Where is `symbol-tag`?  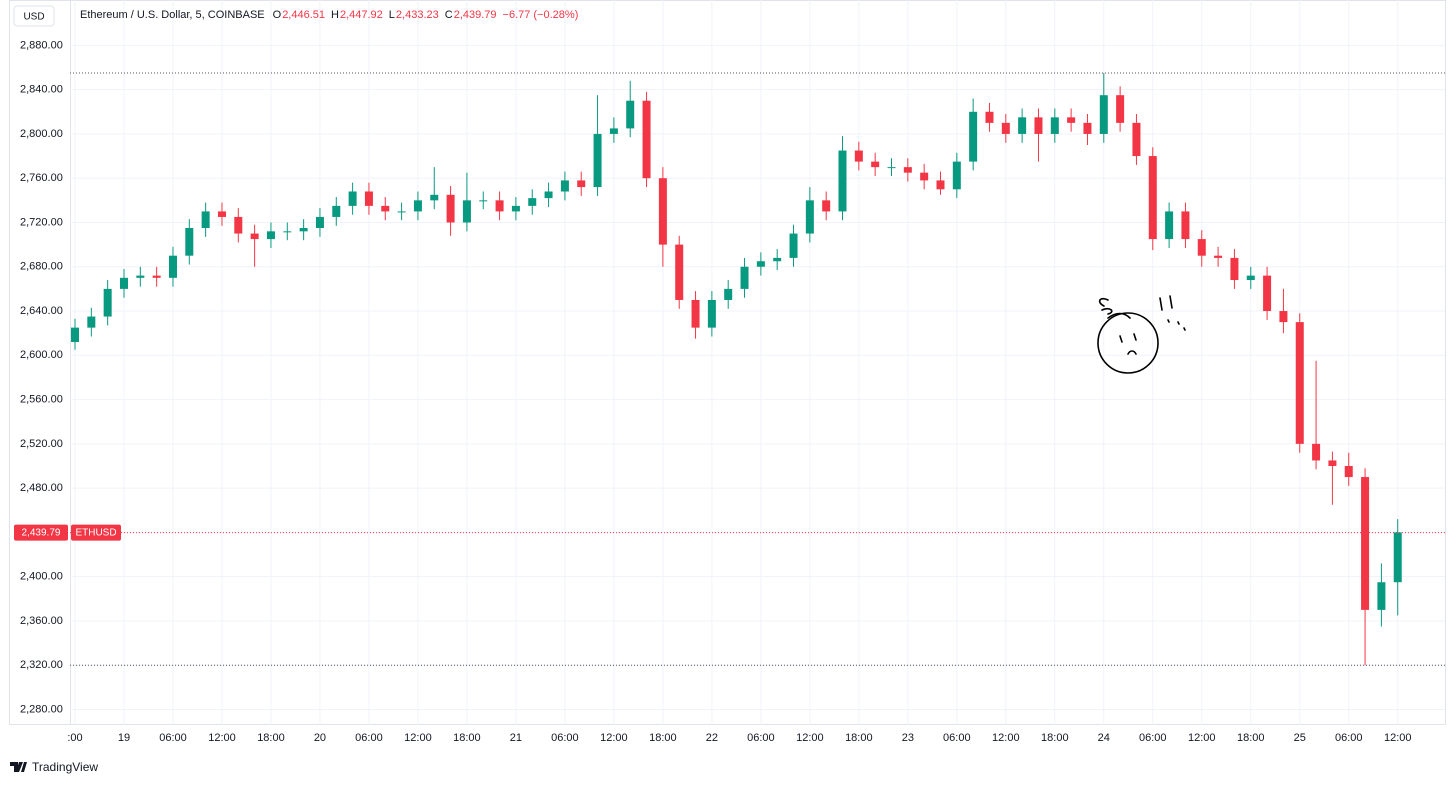 symbol-tag is located at coordinates (96, 532).